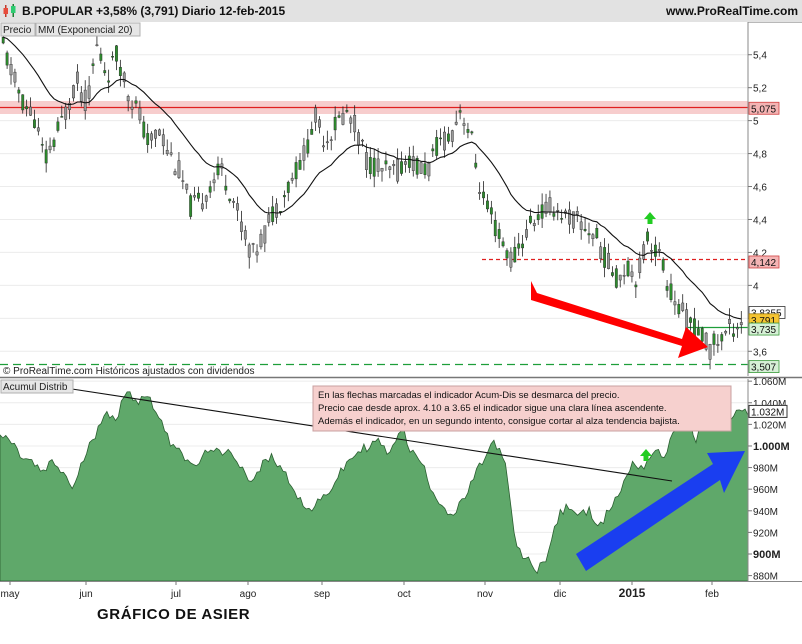  What do you see at coordinates (763, 321) in the screenshot?
I see `price-tag-label: 3,791` at bounding box center [763, 321].